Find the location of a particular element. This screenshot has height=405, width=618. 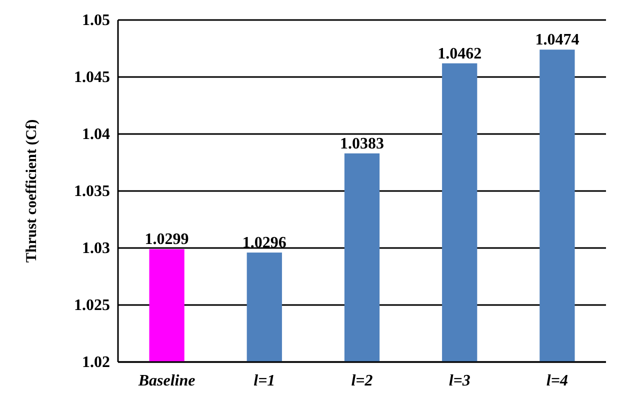

x-tick-label: Baseline is located at coordinates (166, 381).